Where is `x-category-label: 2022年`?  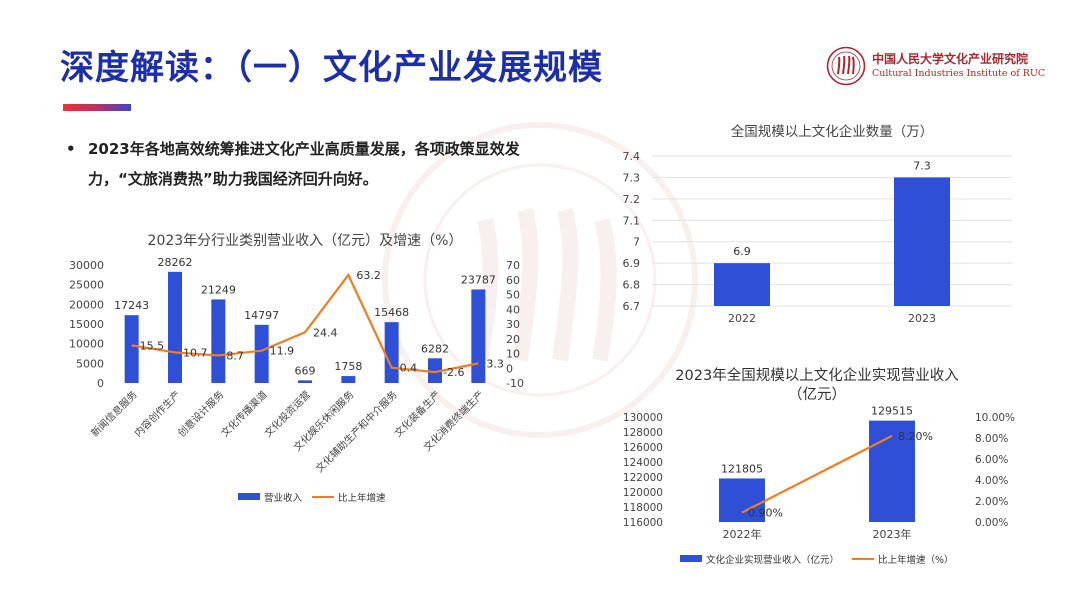
x-category-label: 2022年 is located at coordinates (742, 534).